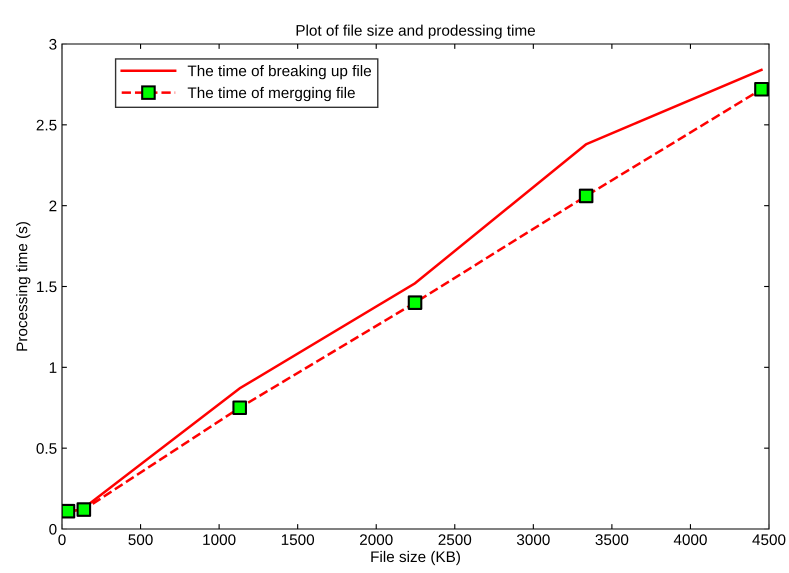 This screenshot has width=789, height=573. Describe the element at coordinates (611, 540) in the screenshot. I see `x-tick-label: 3500` at that location.